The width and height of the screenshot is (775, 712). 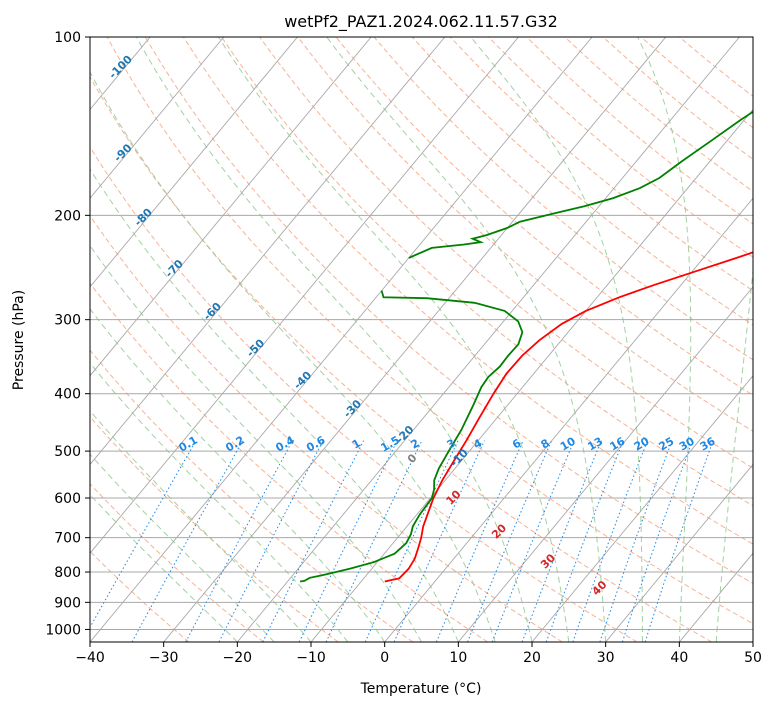 What do you see at coordinates (545, 444) in the screenshot?
I see `mixing-ratio-label: 8` at bounding box center [545, 444].